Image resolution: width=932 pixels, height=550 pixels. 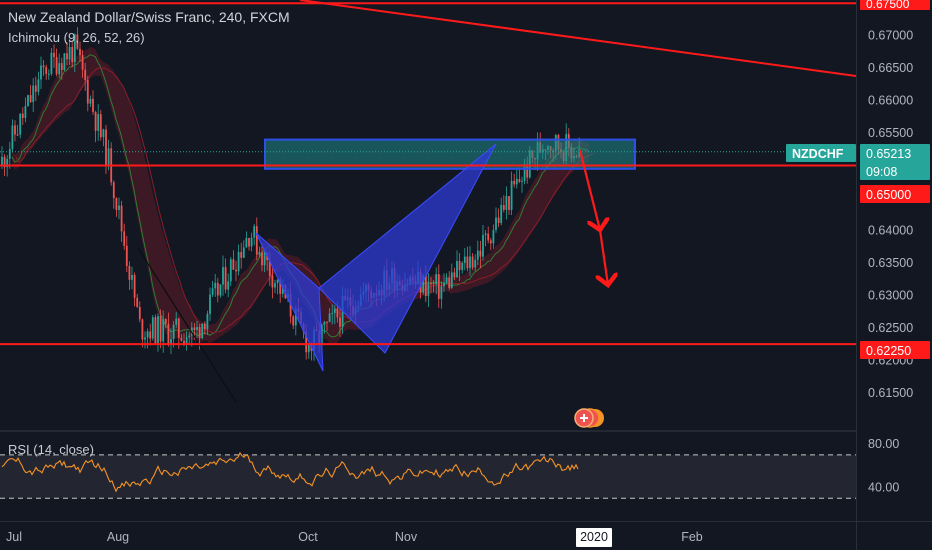 I want to click on trendline-lower, so click(x=187, y=325).